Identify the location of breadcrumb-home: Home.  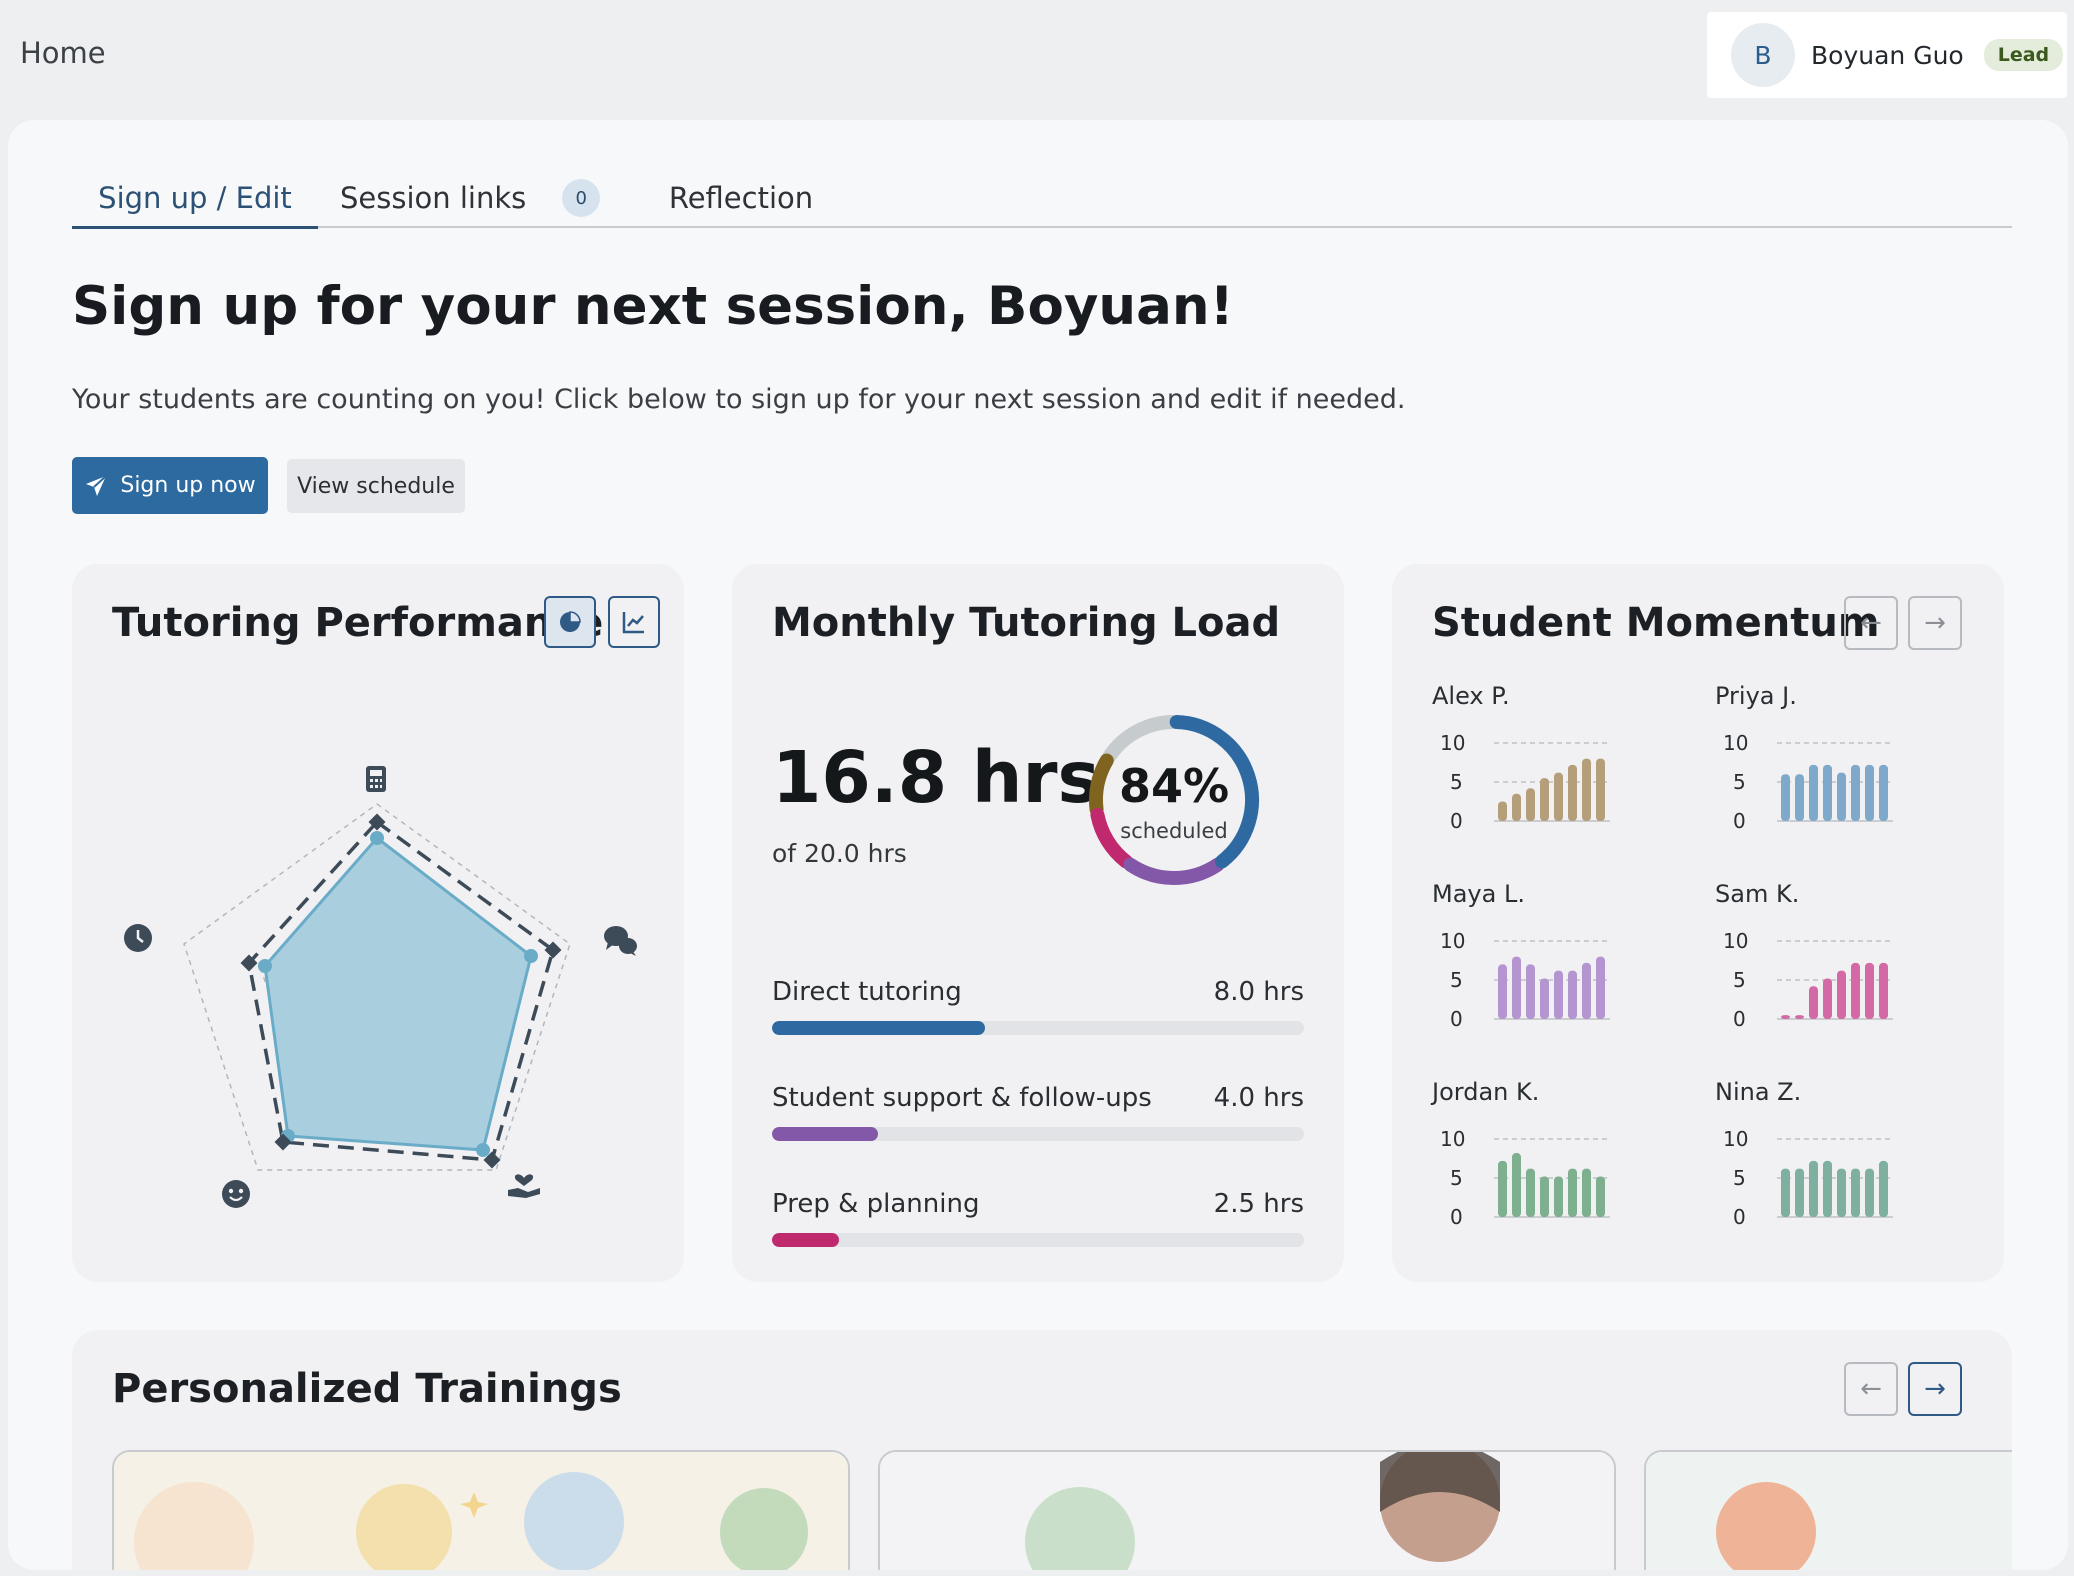
(63, 53).